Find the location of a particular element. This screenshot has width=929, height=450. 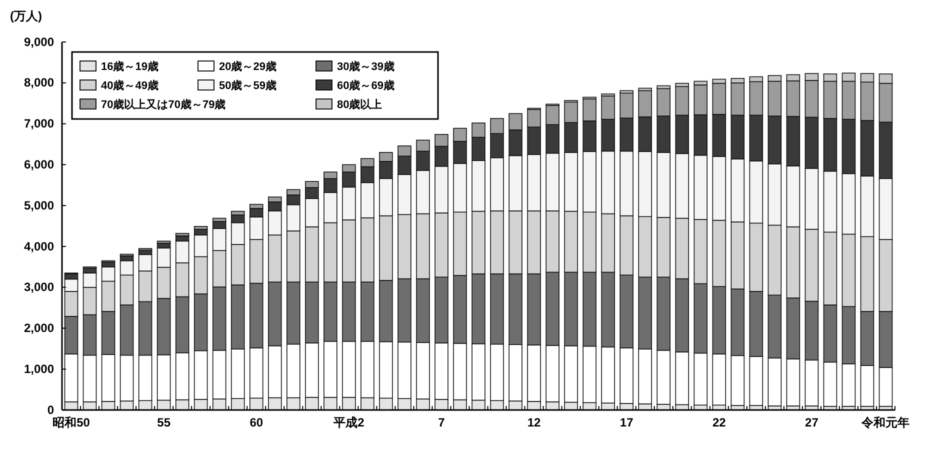

y-tick-label: 0 is located at coordinates (50, 409).